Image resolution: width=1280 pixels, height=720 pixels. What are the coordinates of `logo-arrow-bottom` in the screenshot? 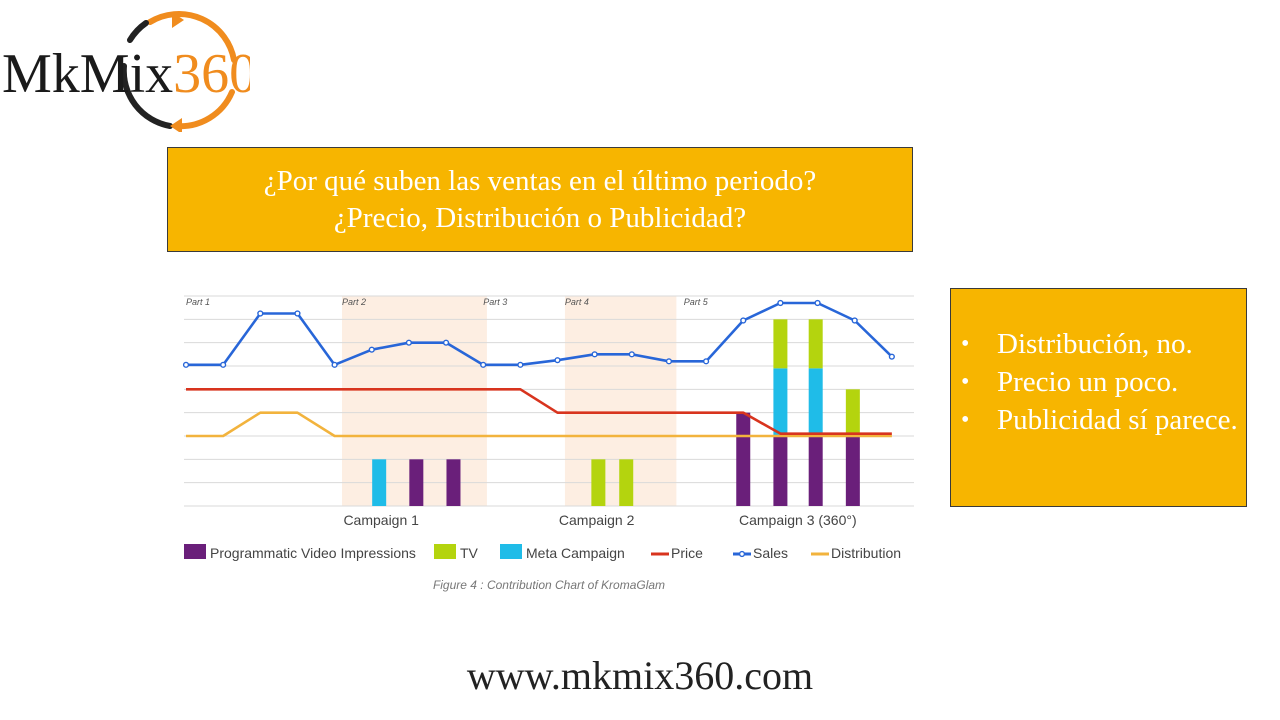 It's located at (176, 125).